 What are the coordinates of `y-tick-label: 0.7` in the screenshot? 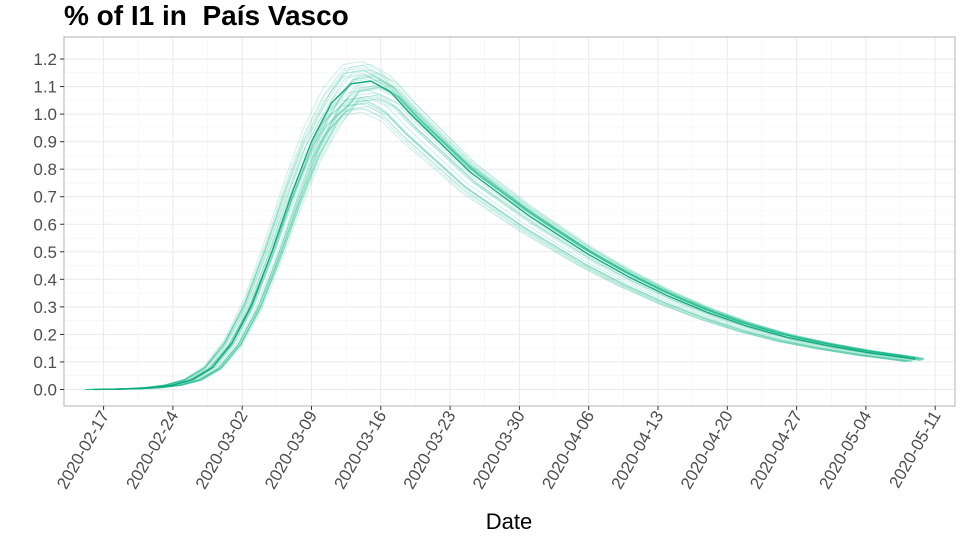 It's located at (45, 197).